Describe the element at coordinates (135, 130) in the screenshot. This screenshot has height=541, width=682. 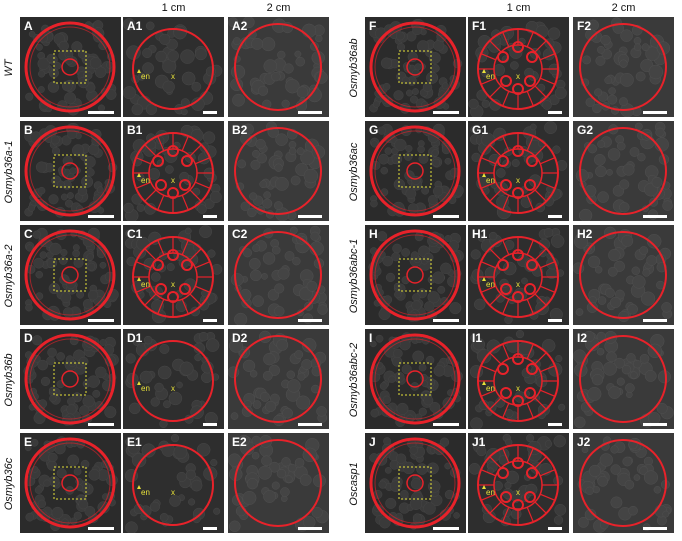
I see `panel-label: B1` at that location.